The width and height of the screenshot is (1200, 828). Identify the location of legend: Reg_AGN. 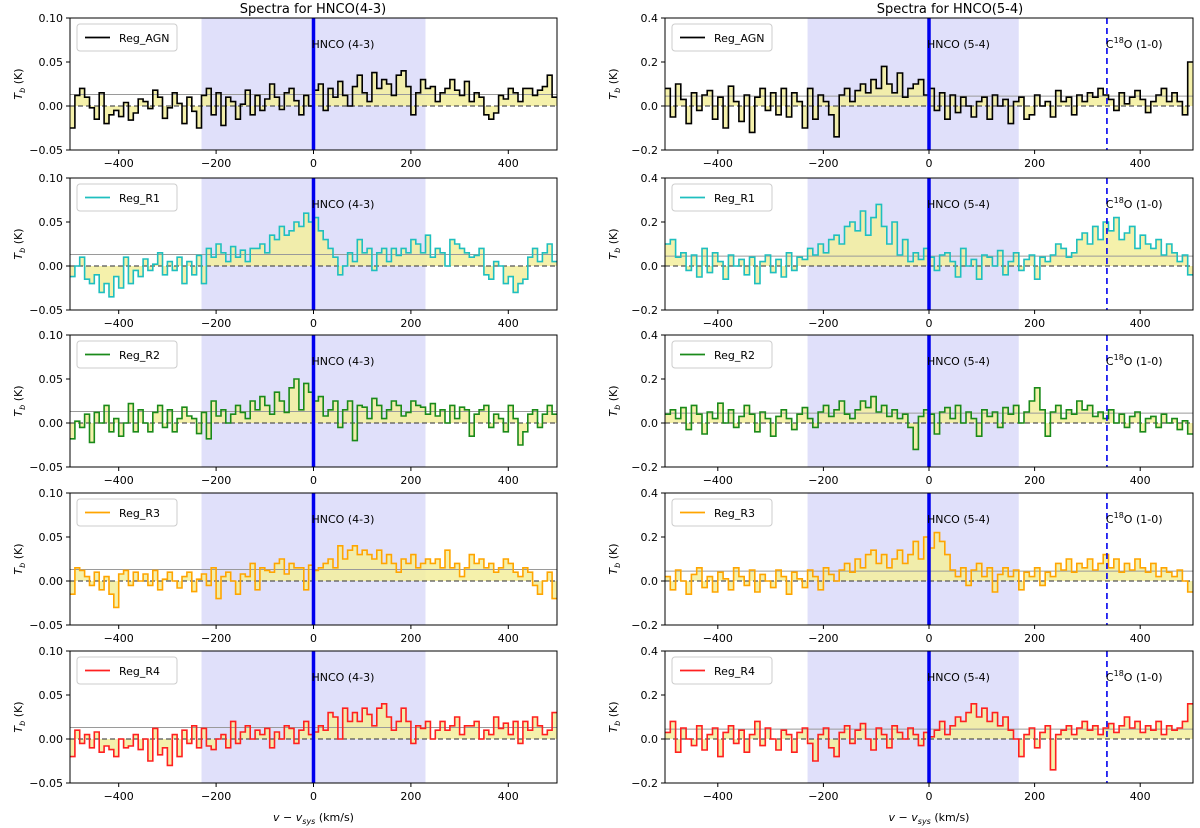
(722, 37).